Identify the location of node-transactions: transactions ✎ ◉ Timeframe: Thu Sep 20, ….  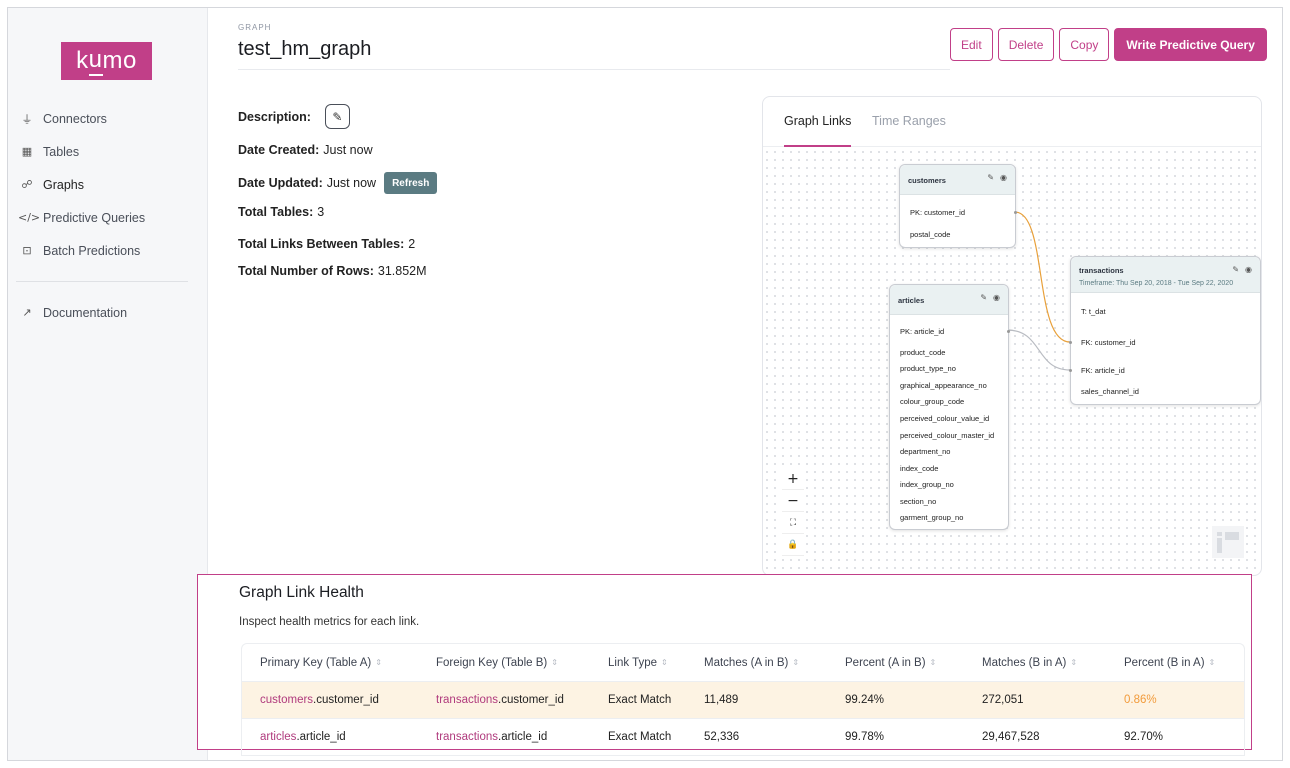
(1165, 330).